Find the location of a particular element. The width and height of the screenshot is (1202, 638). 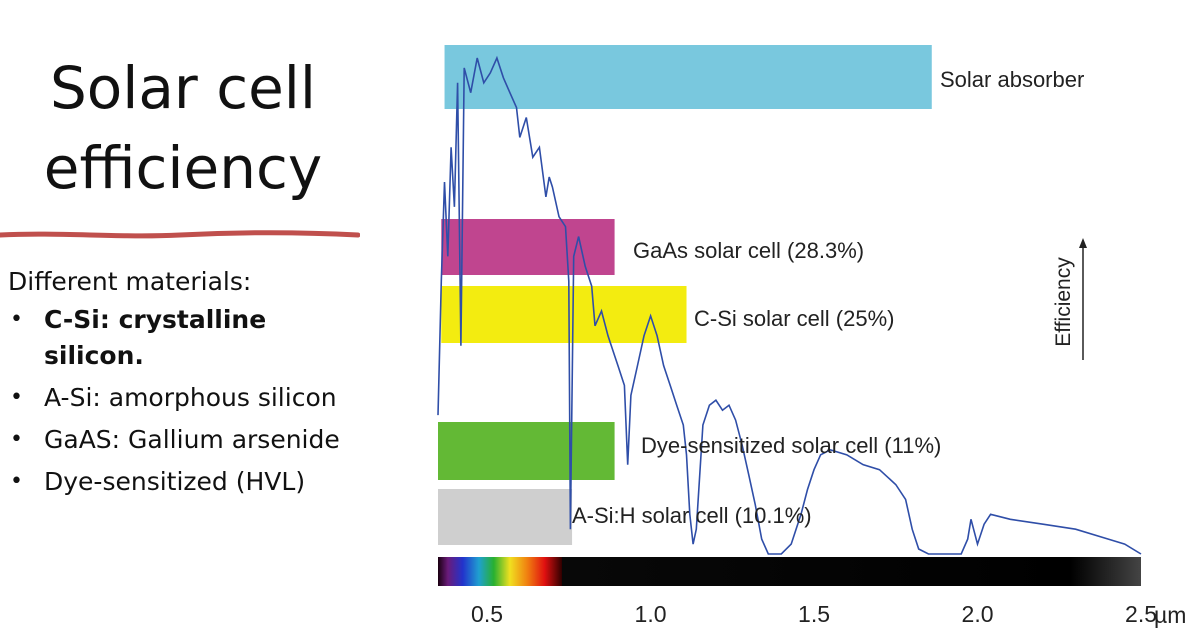

bar-label: Solar absorber is located at coordinates (1012, 79).